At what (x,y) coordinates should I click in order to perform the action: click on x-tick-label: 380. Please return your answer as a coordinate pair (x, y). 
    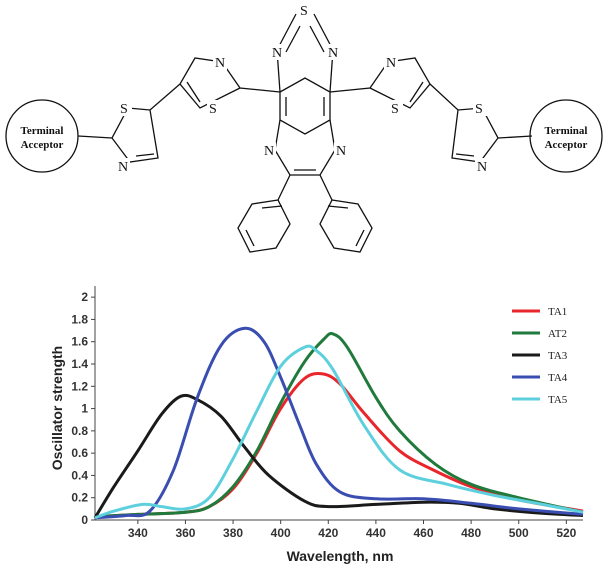
    Looking at the image, I should click on (233, 533).